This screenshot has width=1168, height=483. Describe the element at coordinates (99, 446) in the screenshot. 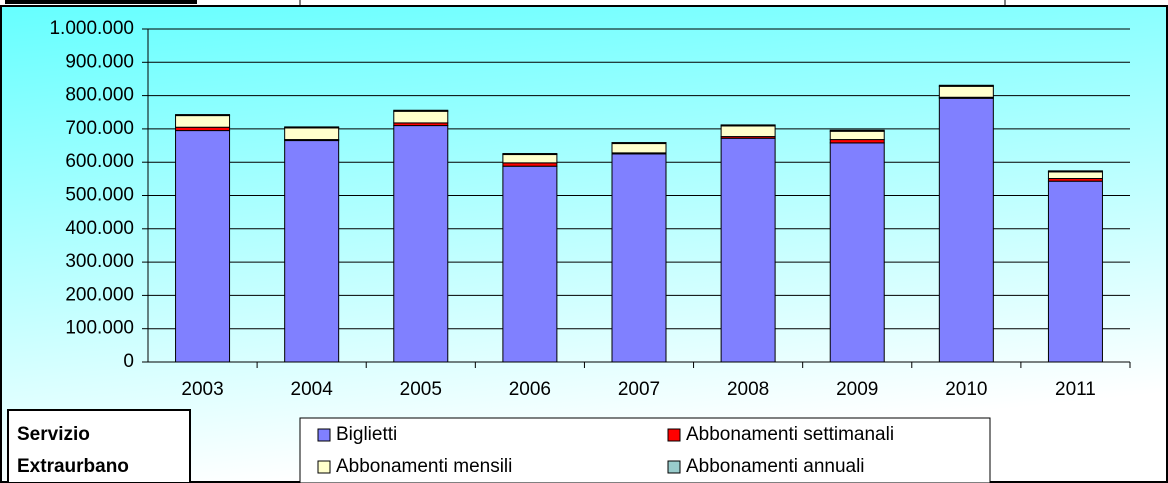

I see `annotation-box` at that location.